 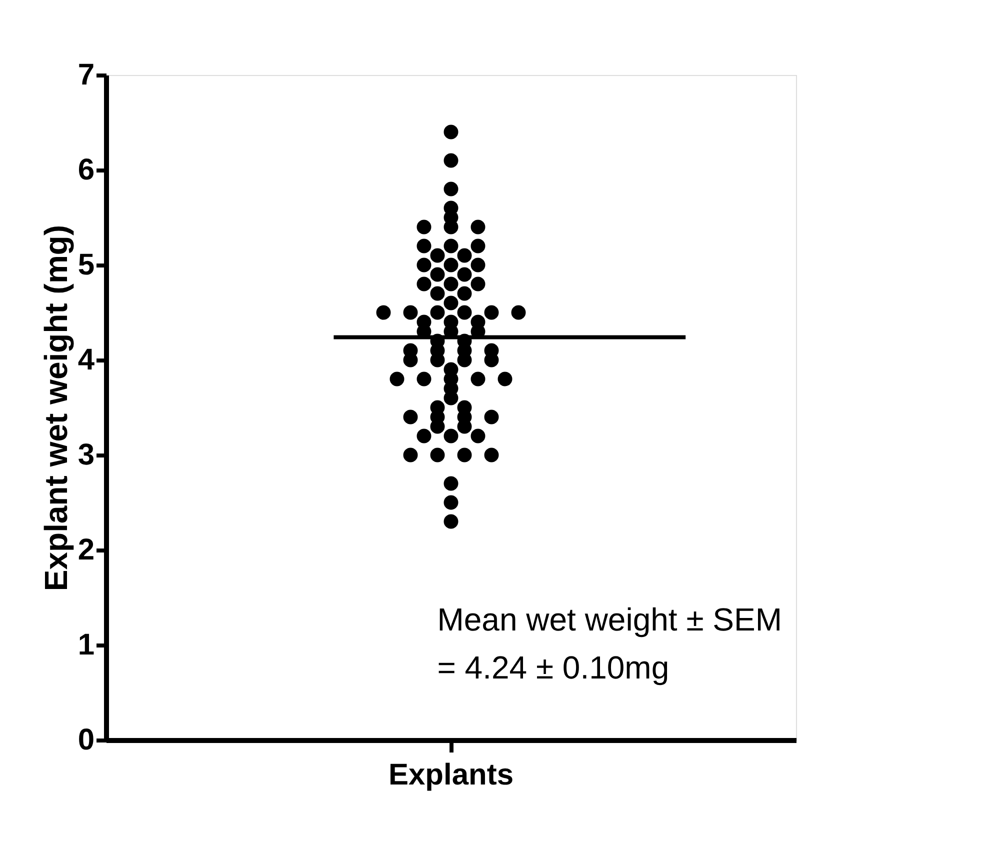 What do you see at coordinates (609, 619) in the screenshot?
I see `annotation: Mean wet weight ± SEM` at bounding box center [609, 619].